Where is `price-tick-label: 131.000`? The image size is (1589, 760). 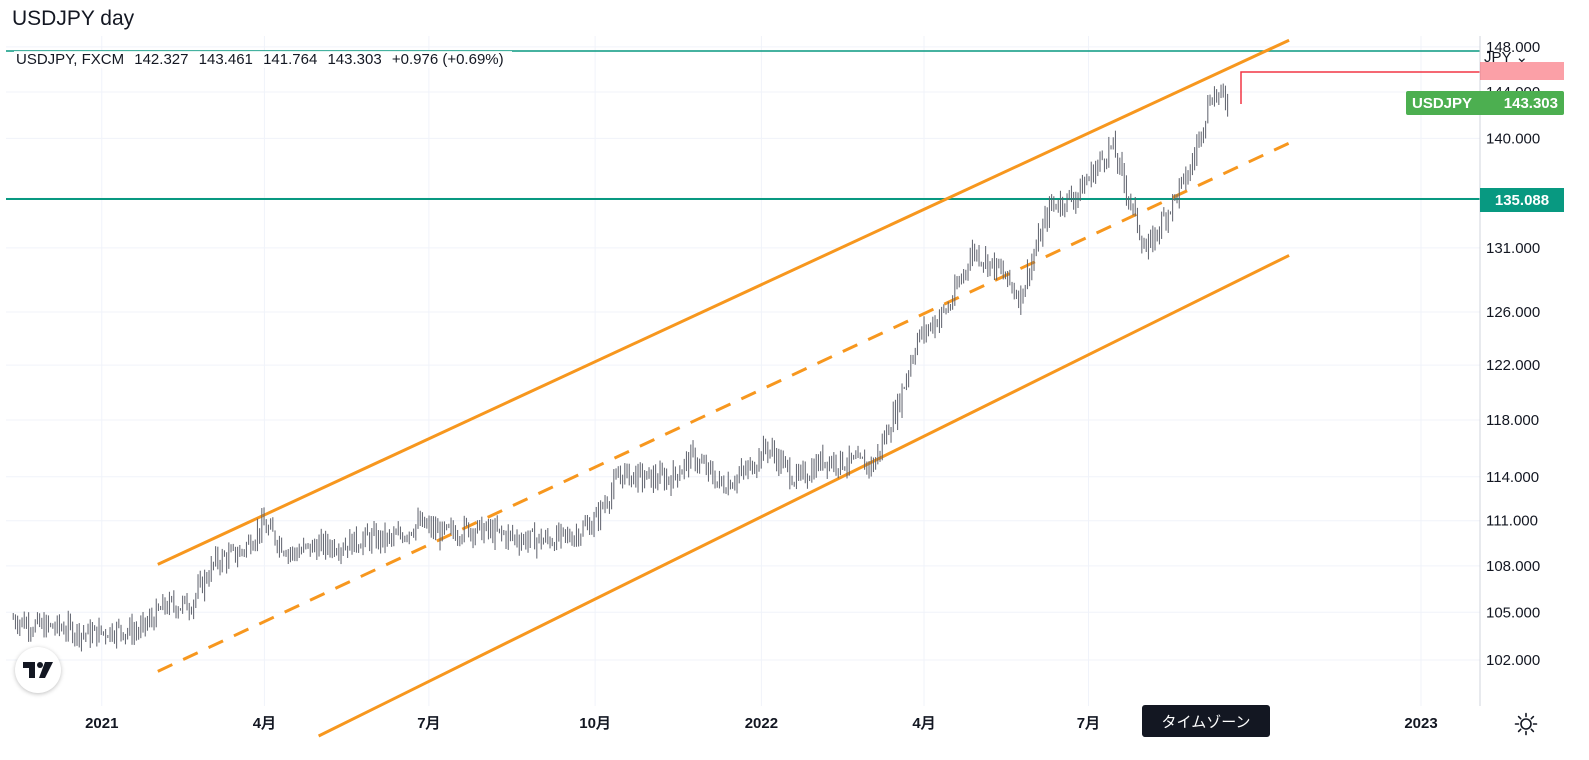 price-tick-label: 131.000 is located at coordinates (1513, 248).